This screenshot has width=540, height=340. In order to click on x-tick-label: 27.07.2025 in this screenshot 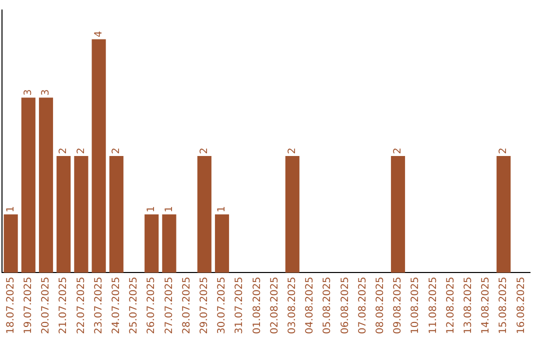, I will do `click(169, 305)`.